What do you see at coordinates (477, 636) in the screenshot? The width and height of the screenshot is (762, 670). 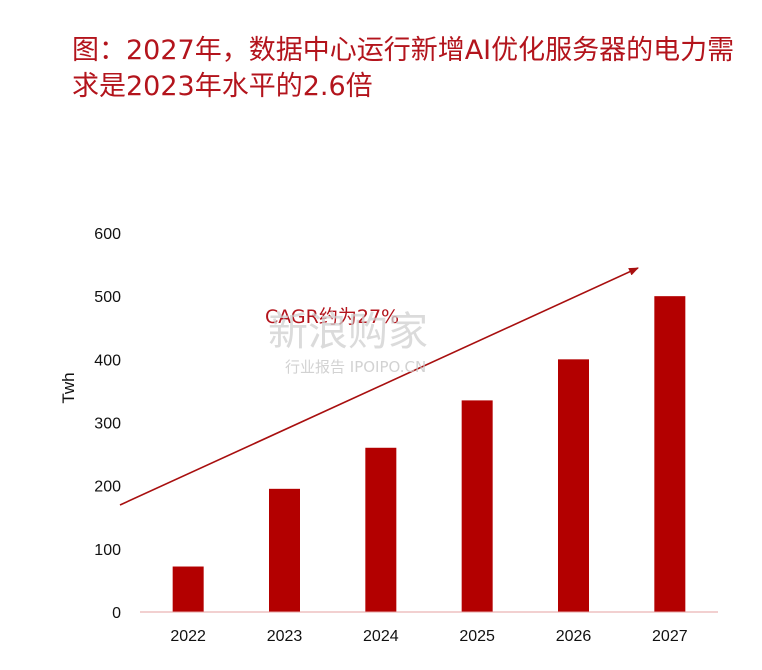 I see `x-tick-label: 2025` at bounding box center [477, 636].